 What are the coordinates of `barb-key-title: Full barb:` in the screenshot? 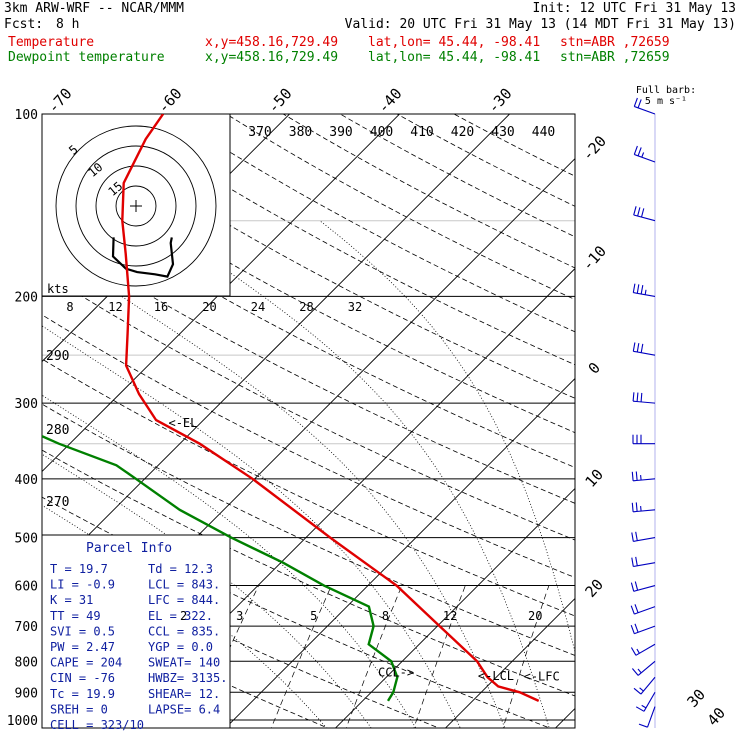 It's located at (666, 90).